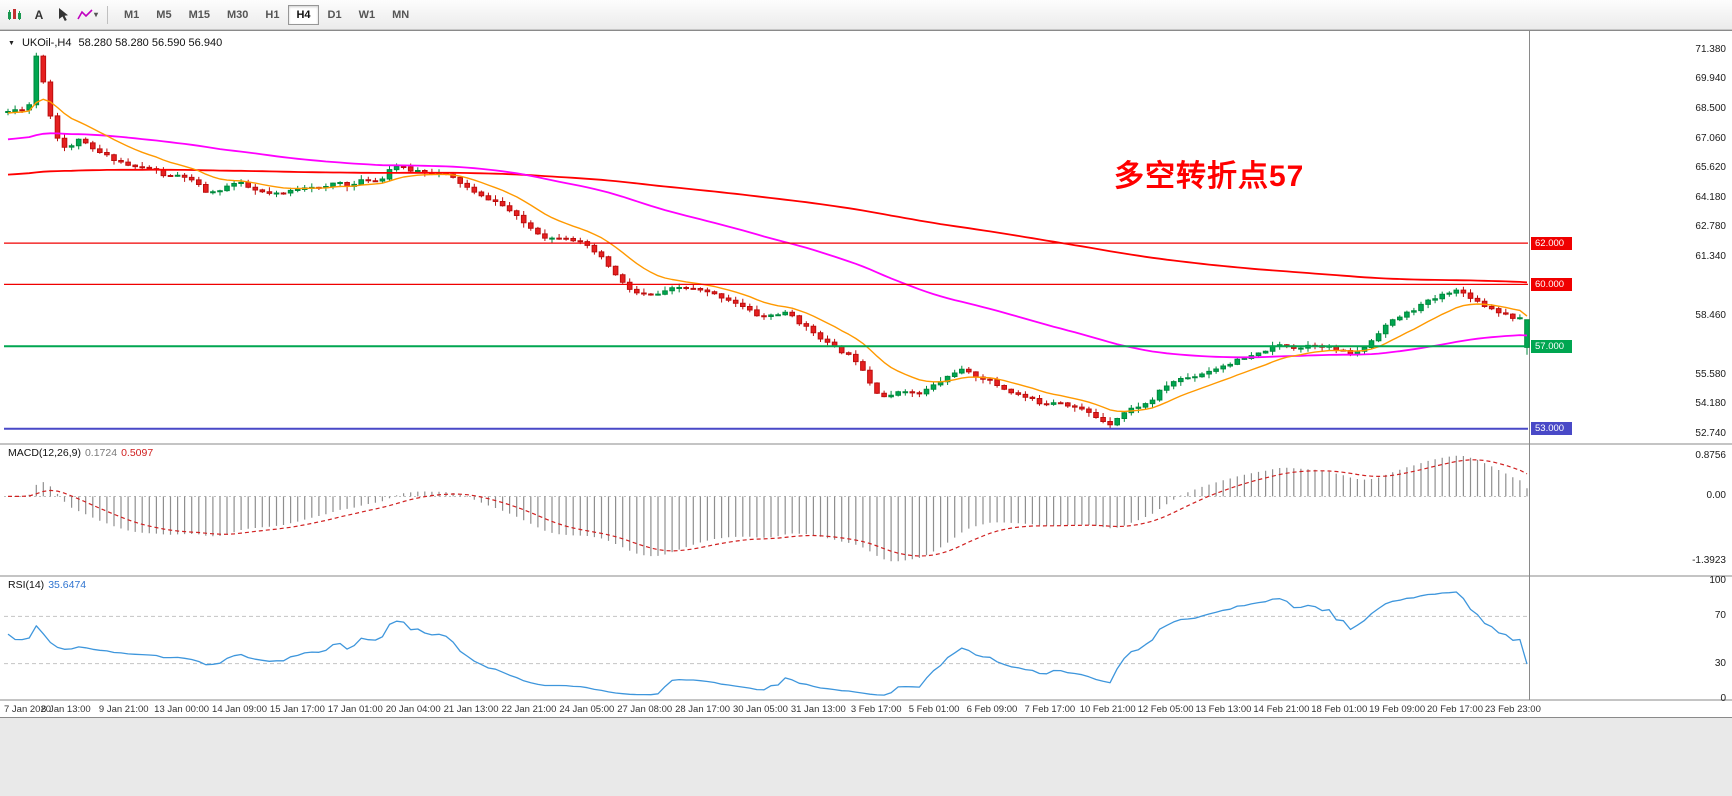 This screenshot has width=1732, height=796. Describe the element at coordinates (46, 43) in the screenshot. I see `symbol-period-text: UKOil-,H4` at that location.